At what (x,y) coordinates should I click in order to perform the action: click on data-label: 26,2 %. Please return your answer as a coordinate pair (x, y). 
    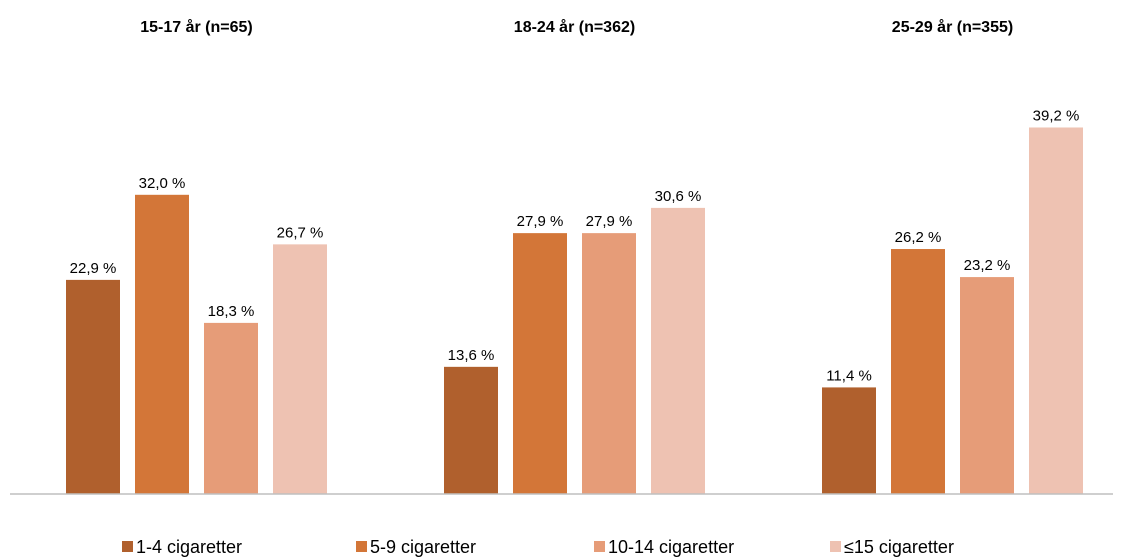
    Looking at the image, I should click on (918, 237).